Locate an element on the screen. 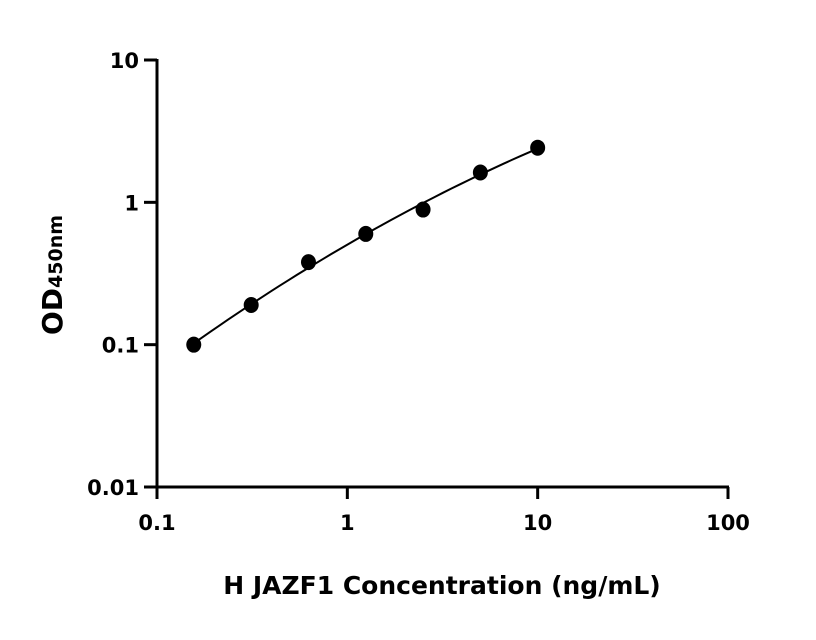 The image size is (816, 640). fit-curve is located at coordinates (366, 246).